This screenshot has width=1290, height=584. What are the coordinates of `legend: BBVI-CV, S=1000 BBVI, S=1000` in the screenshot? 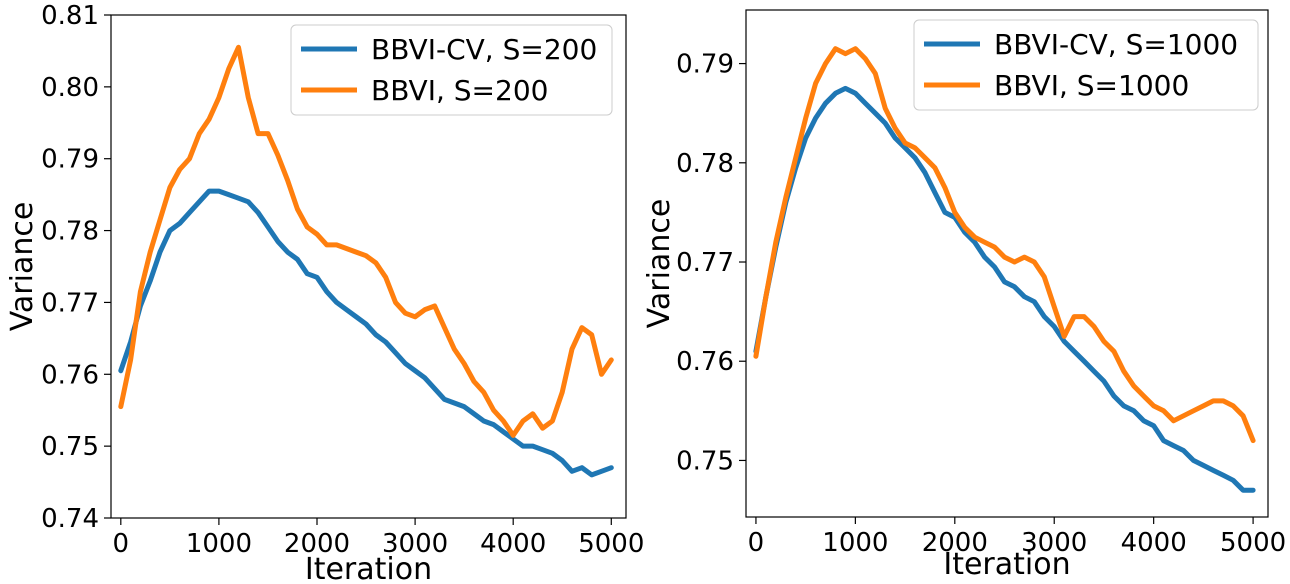 It's located at (1086, 65).